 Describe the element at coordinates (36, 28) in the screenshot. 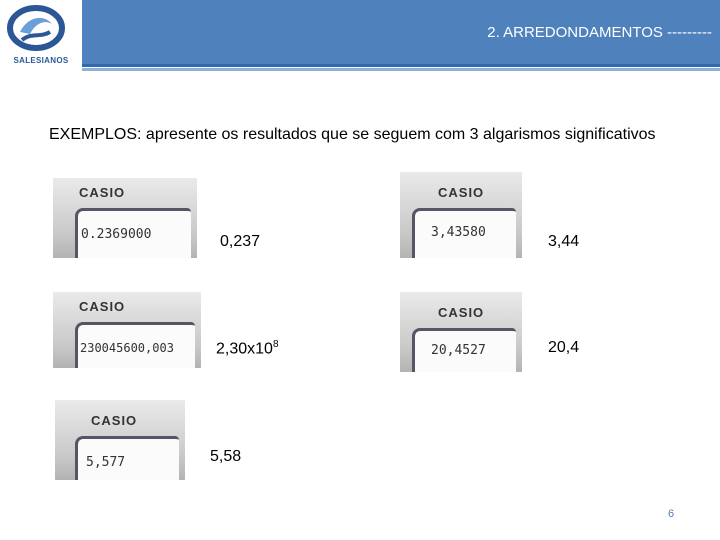

I see `salesianos-logo-icon` at that location.